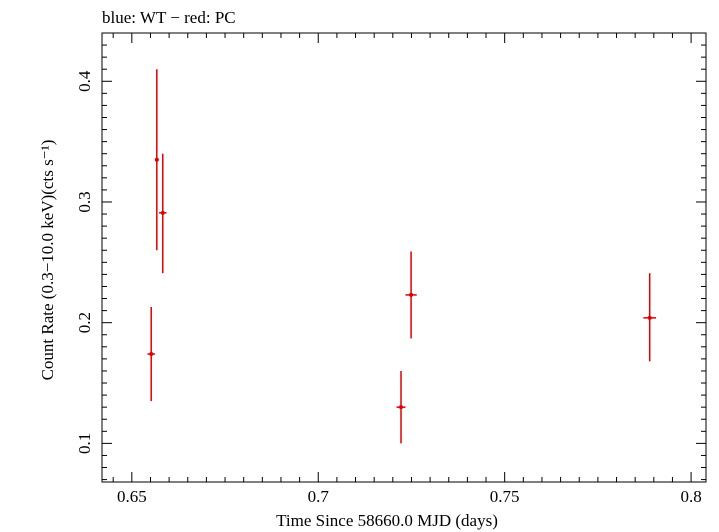 The image size is (719, 532). What do you see at coordinates (319, 496) in the screenshot?
I see `x-tick-label: 0.7` at bounding box center [319, 496].